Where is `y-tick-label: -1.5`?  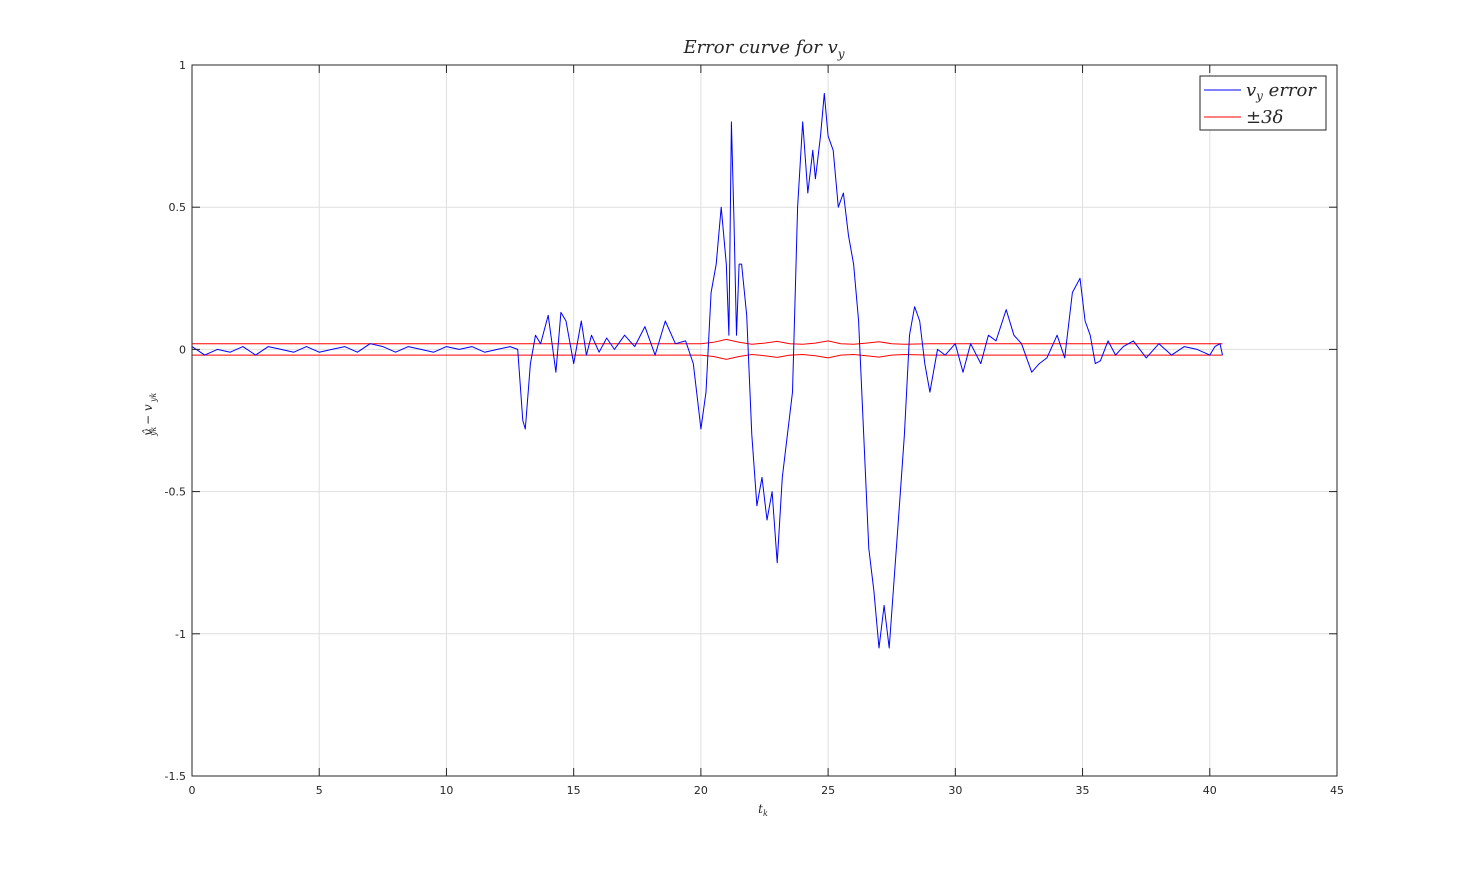
y-tick-label: -1.5 is located at coordinates (175, 776).